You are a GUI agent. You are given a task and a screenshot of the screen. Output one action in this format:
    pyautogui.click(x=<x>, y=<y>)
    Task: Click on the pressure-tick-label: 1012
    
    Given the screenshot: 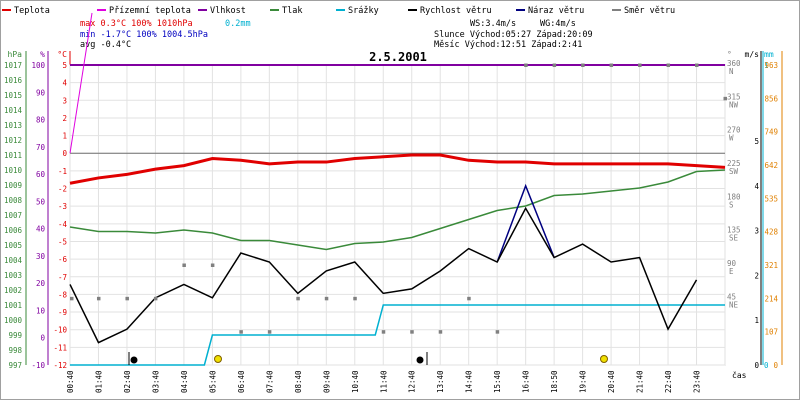 What is the action you would take?
    pyautogui.click(x=13, y=140)
    